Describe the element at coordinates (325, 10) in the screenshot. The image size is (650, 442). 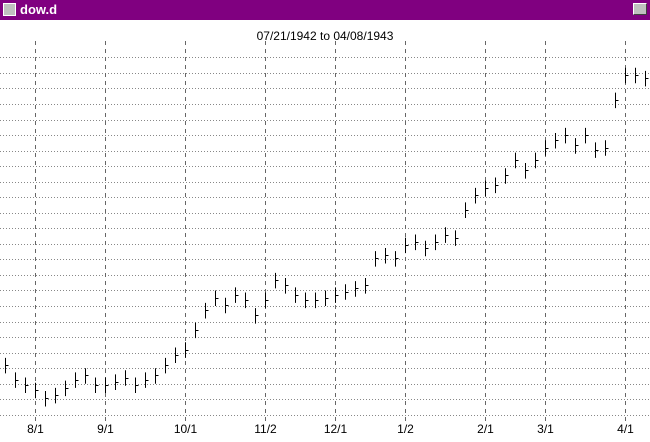
I see `title-bar: dow.d` at that location.